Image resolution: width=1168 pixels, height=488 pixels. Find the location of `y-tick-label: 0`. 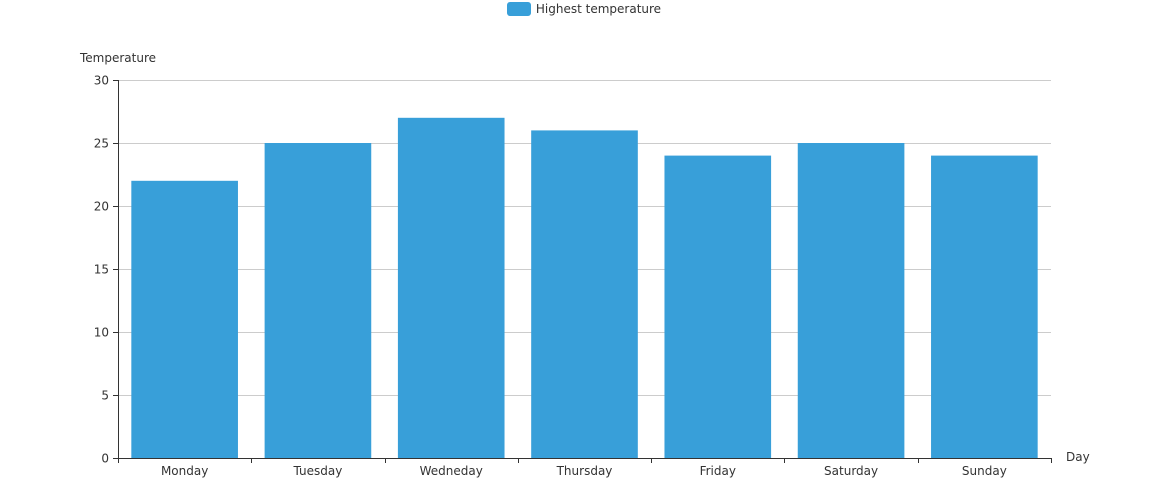

y-tick-label: 0 is located at coordinates (105, 459).